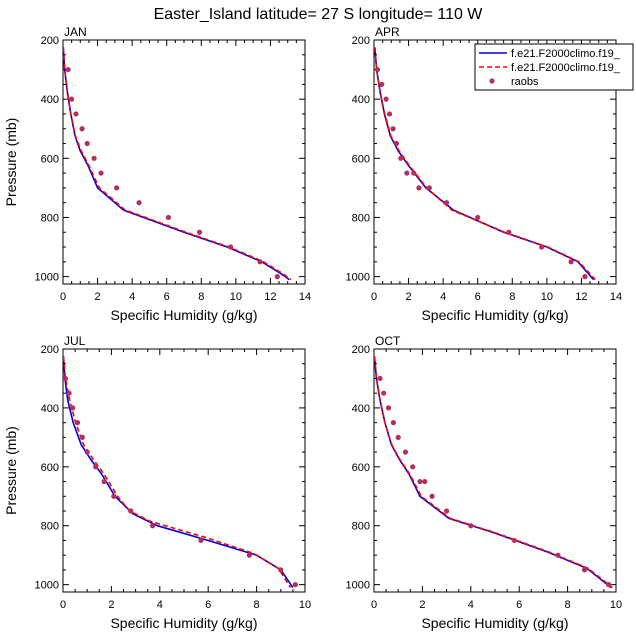 This screenshot has width=636, height=639. Describe the element at coordinates (525, 82) in the screenshot. I see `legend-label: raobs` at that location.